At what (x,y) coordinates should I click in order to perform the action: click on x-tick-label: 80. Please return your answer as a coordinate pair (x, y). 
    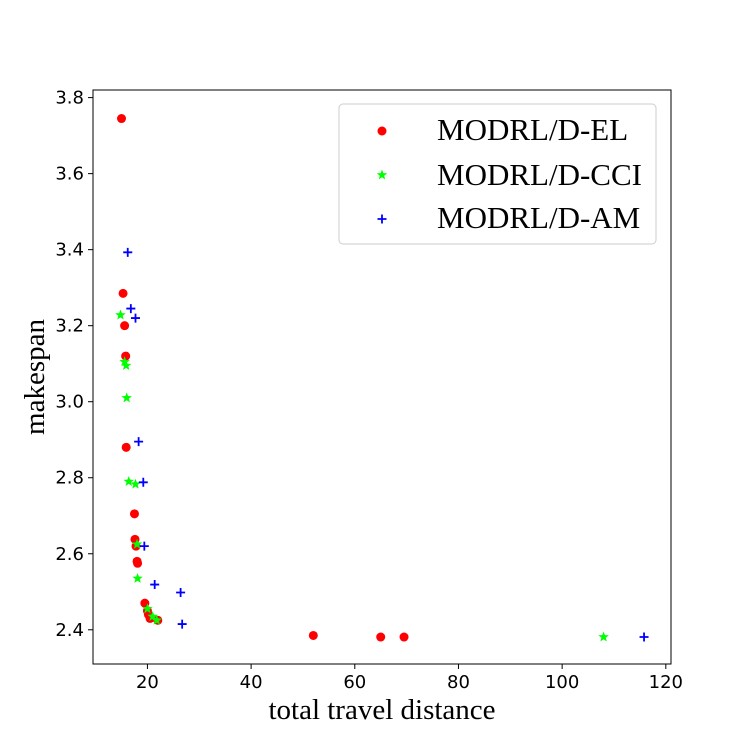
    Looking at the image, I should click on (458, 682).